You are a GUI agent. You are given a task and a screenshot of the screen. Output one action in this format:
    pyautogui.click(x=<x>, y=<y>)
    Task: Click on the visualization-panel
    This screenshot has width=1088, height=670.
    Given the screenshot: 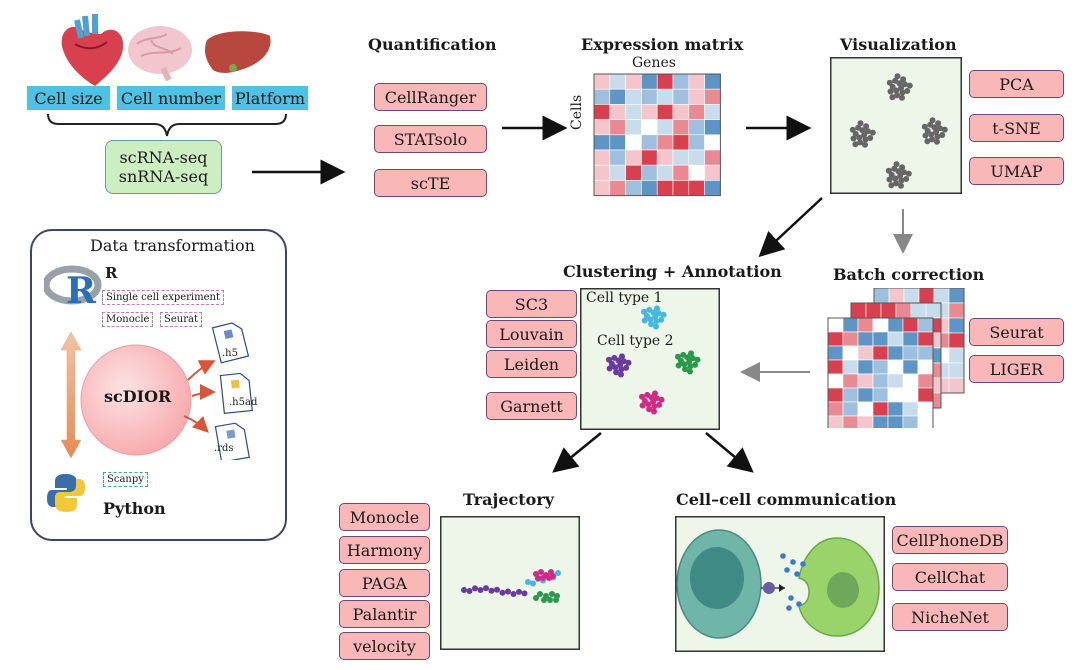 What is the action you would take?
    pyautogui.click(x=896, y=125)
    